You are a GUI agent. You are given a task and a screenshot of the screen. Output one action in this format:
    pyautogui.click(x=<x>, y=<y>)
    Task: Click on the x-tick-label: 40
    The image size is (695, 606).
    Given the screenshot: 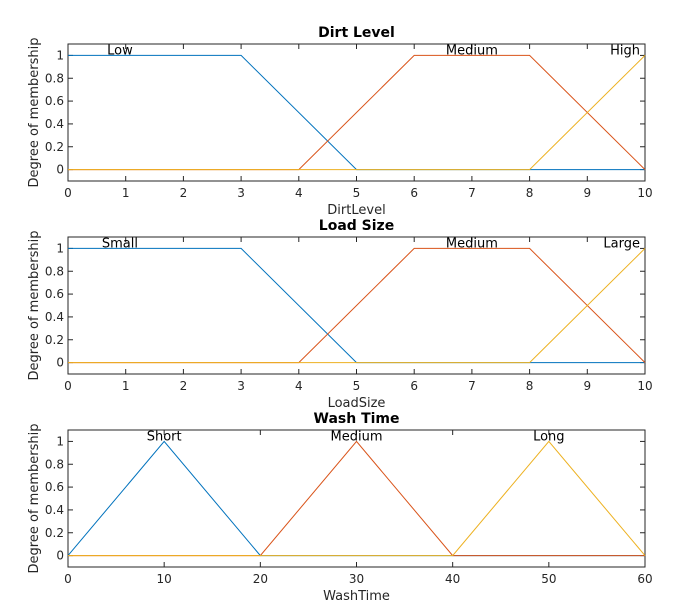 What is the action you would take?
    pyautogui.click(x=452, y=579)
    